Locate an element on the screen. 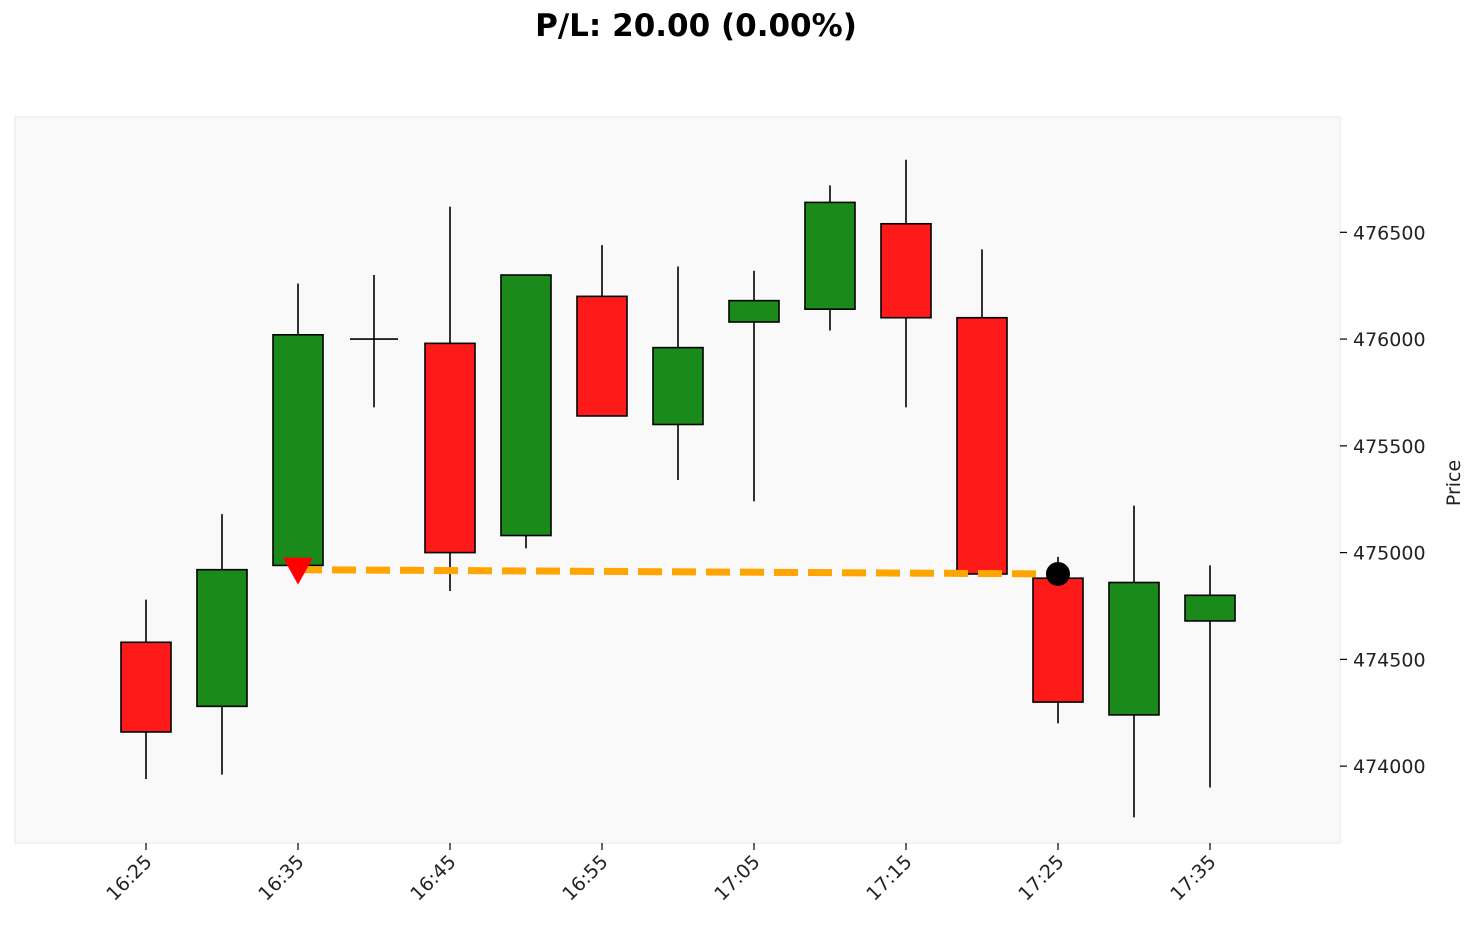 This screenshot has width=1477, height=929. x-tick-label: 16:45 is located at coordinates (433, 878).